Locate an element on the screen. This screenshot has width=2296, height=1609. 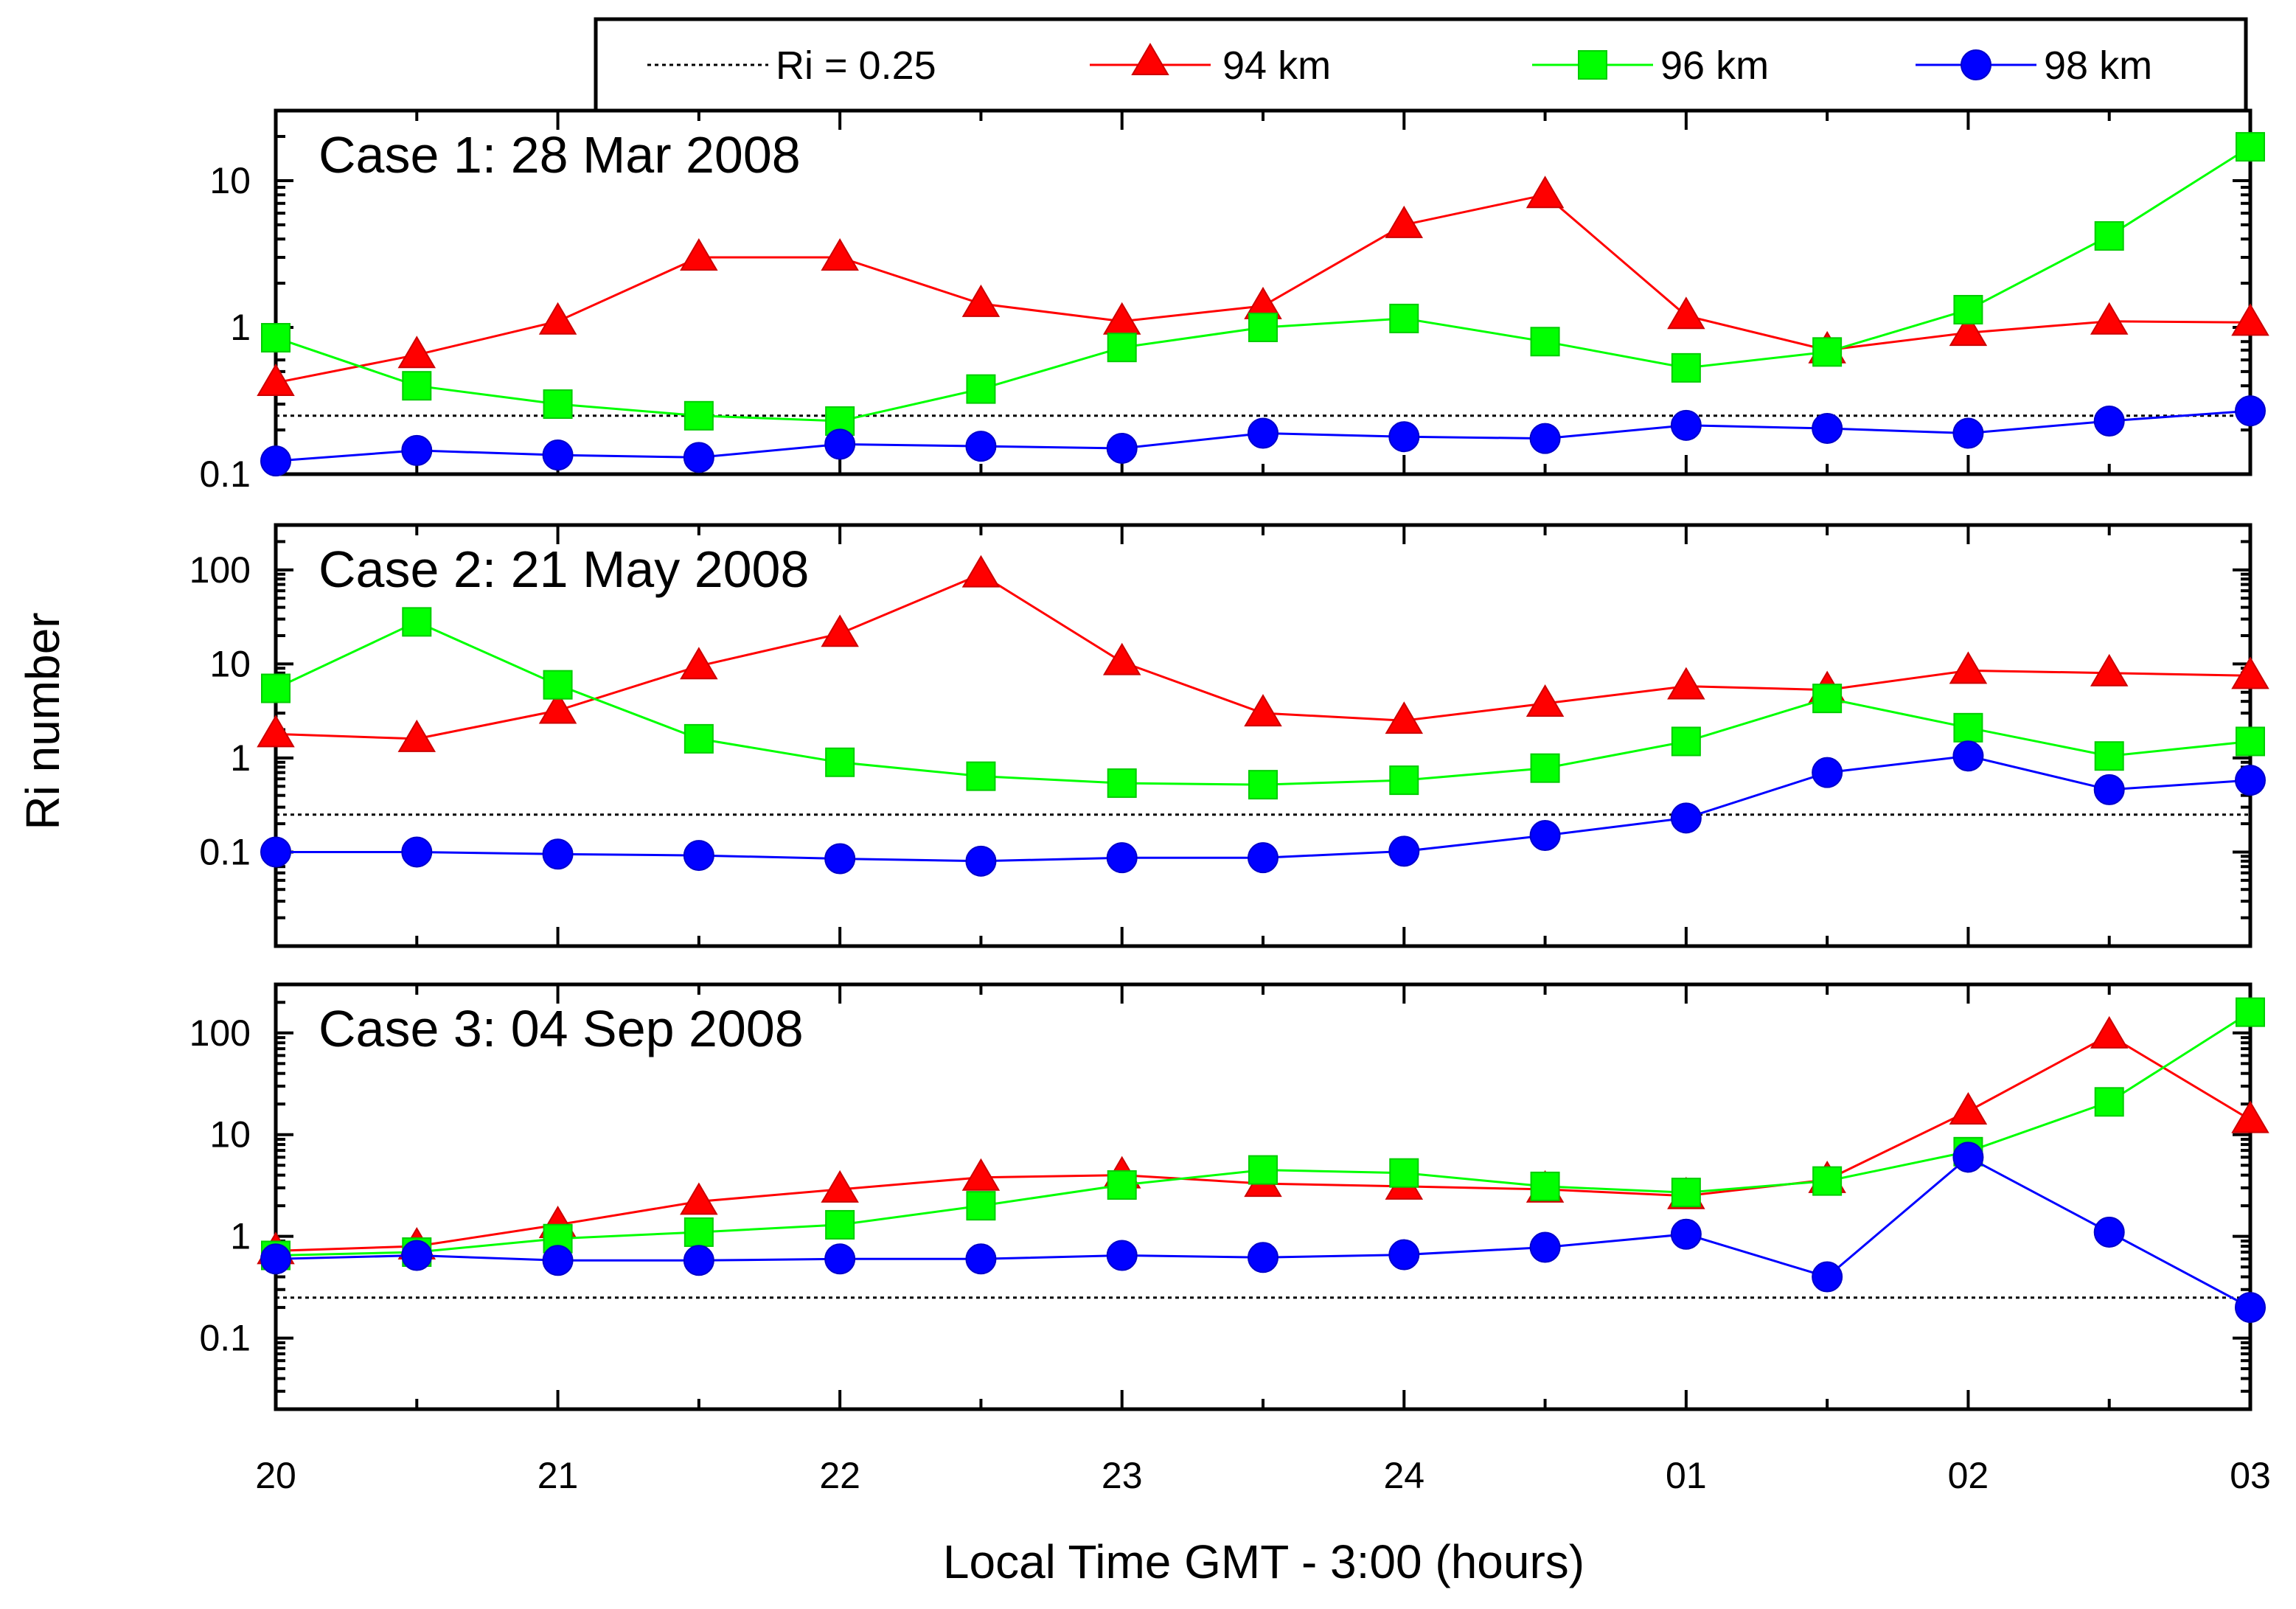
x-tick-label: 20 is located at coordinates (275, 1475).